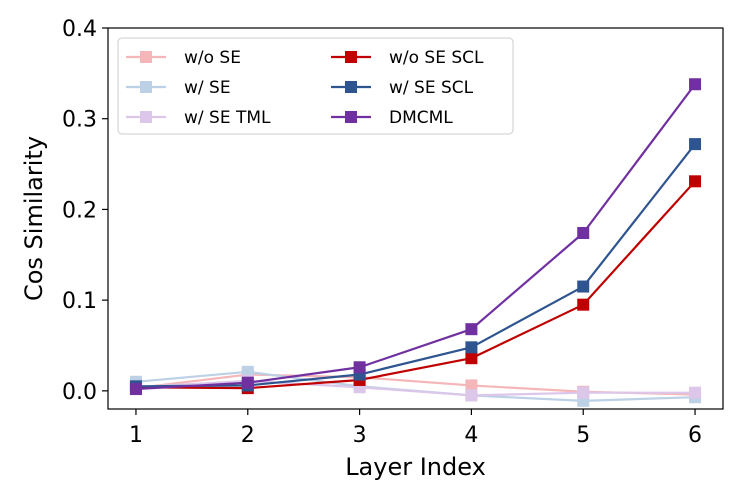  I want to click on y-tick-label: 0.0, so click(79, 392).